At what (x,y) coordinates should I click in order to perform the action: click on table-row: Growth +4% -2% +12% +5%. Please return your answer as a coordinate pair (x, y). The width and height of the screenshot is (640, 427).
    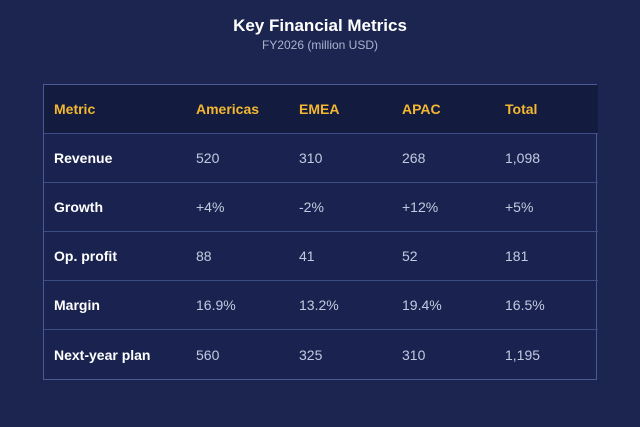
    Looking at the image, I should click on (321, 206).